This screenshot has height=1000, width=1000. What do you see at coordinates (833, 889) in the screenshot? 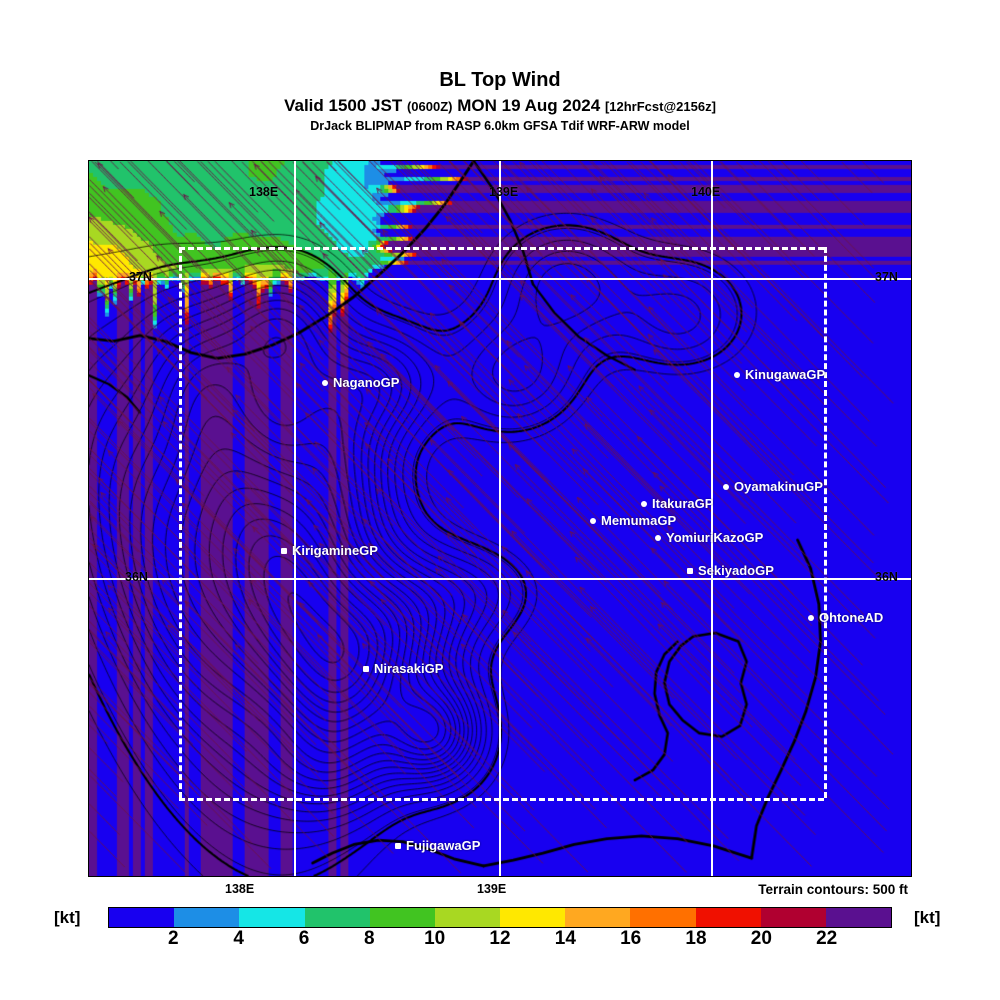
I see `terrain-contour-note: Terrain contours: 500 ft` at bounding box center [833, 889].